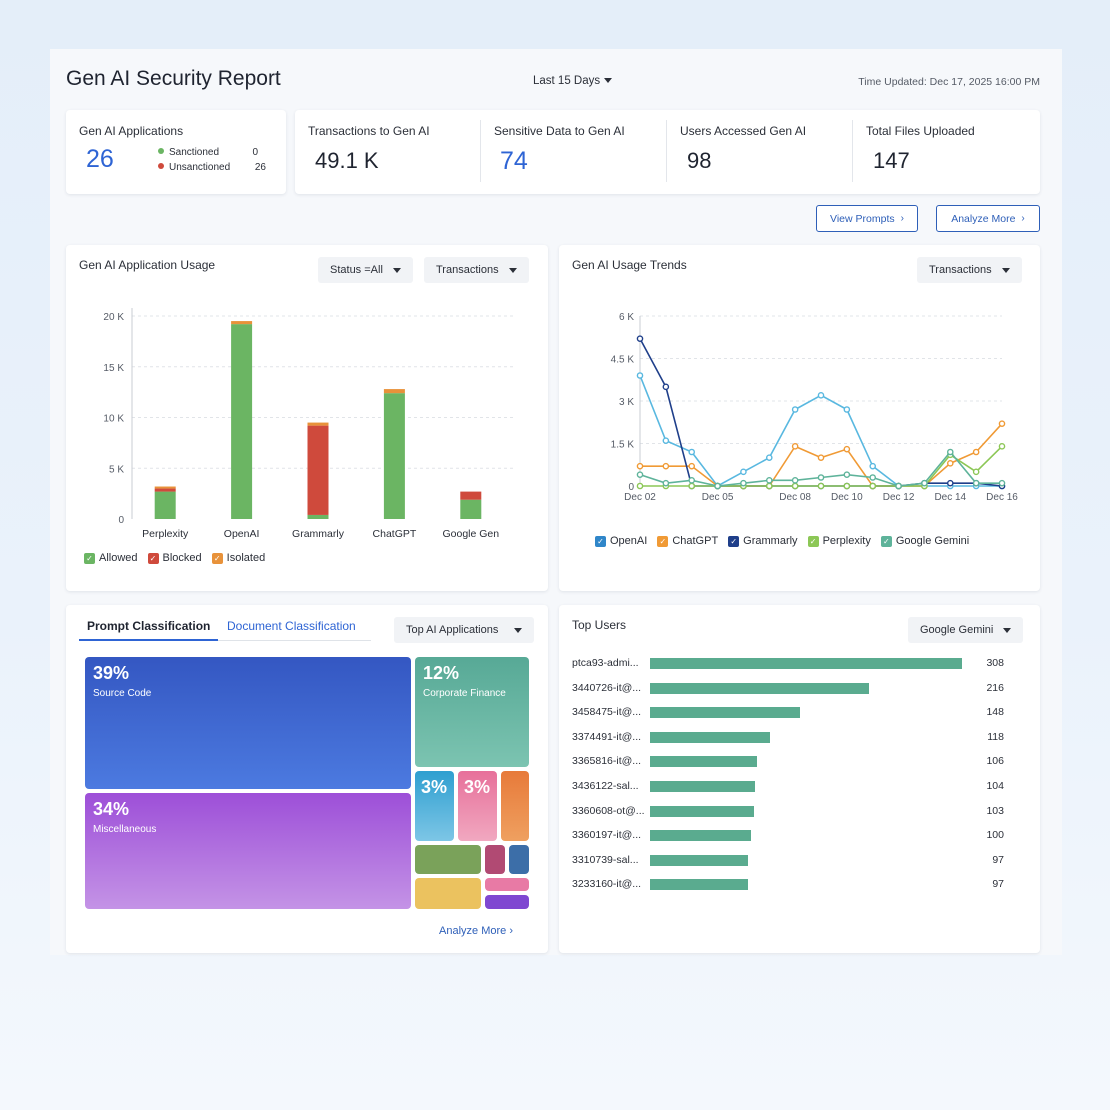 The height and width of the screenshot is (1110, 1110). Describe the element at coordinates (795, 497) in the screenshot. I see `x-tick-label: Dec 08` at that location.